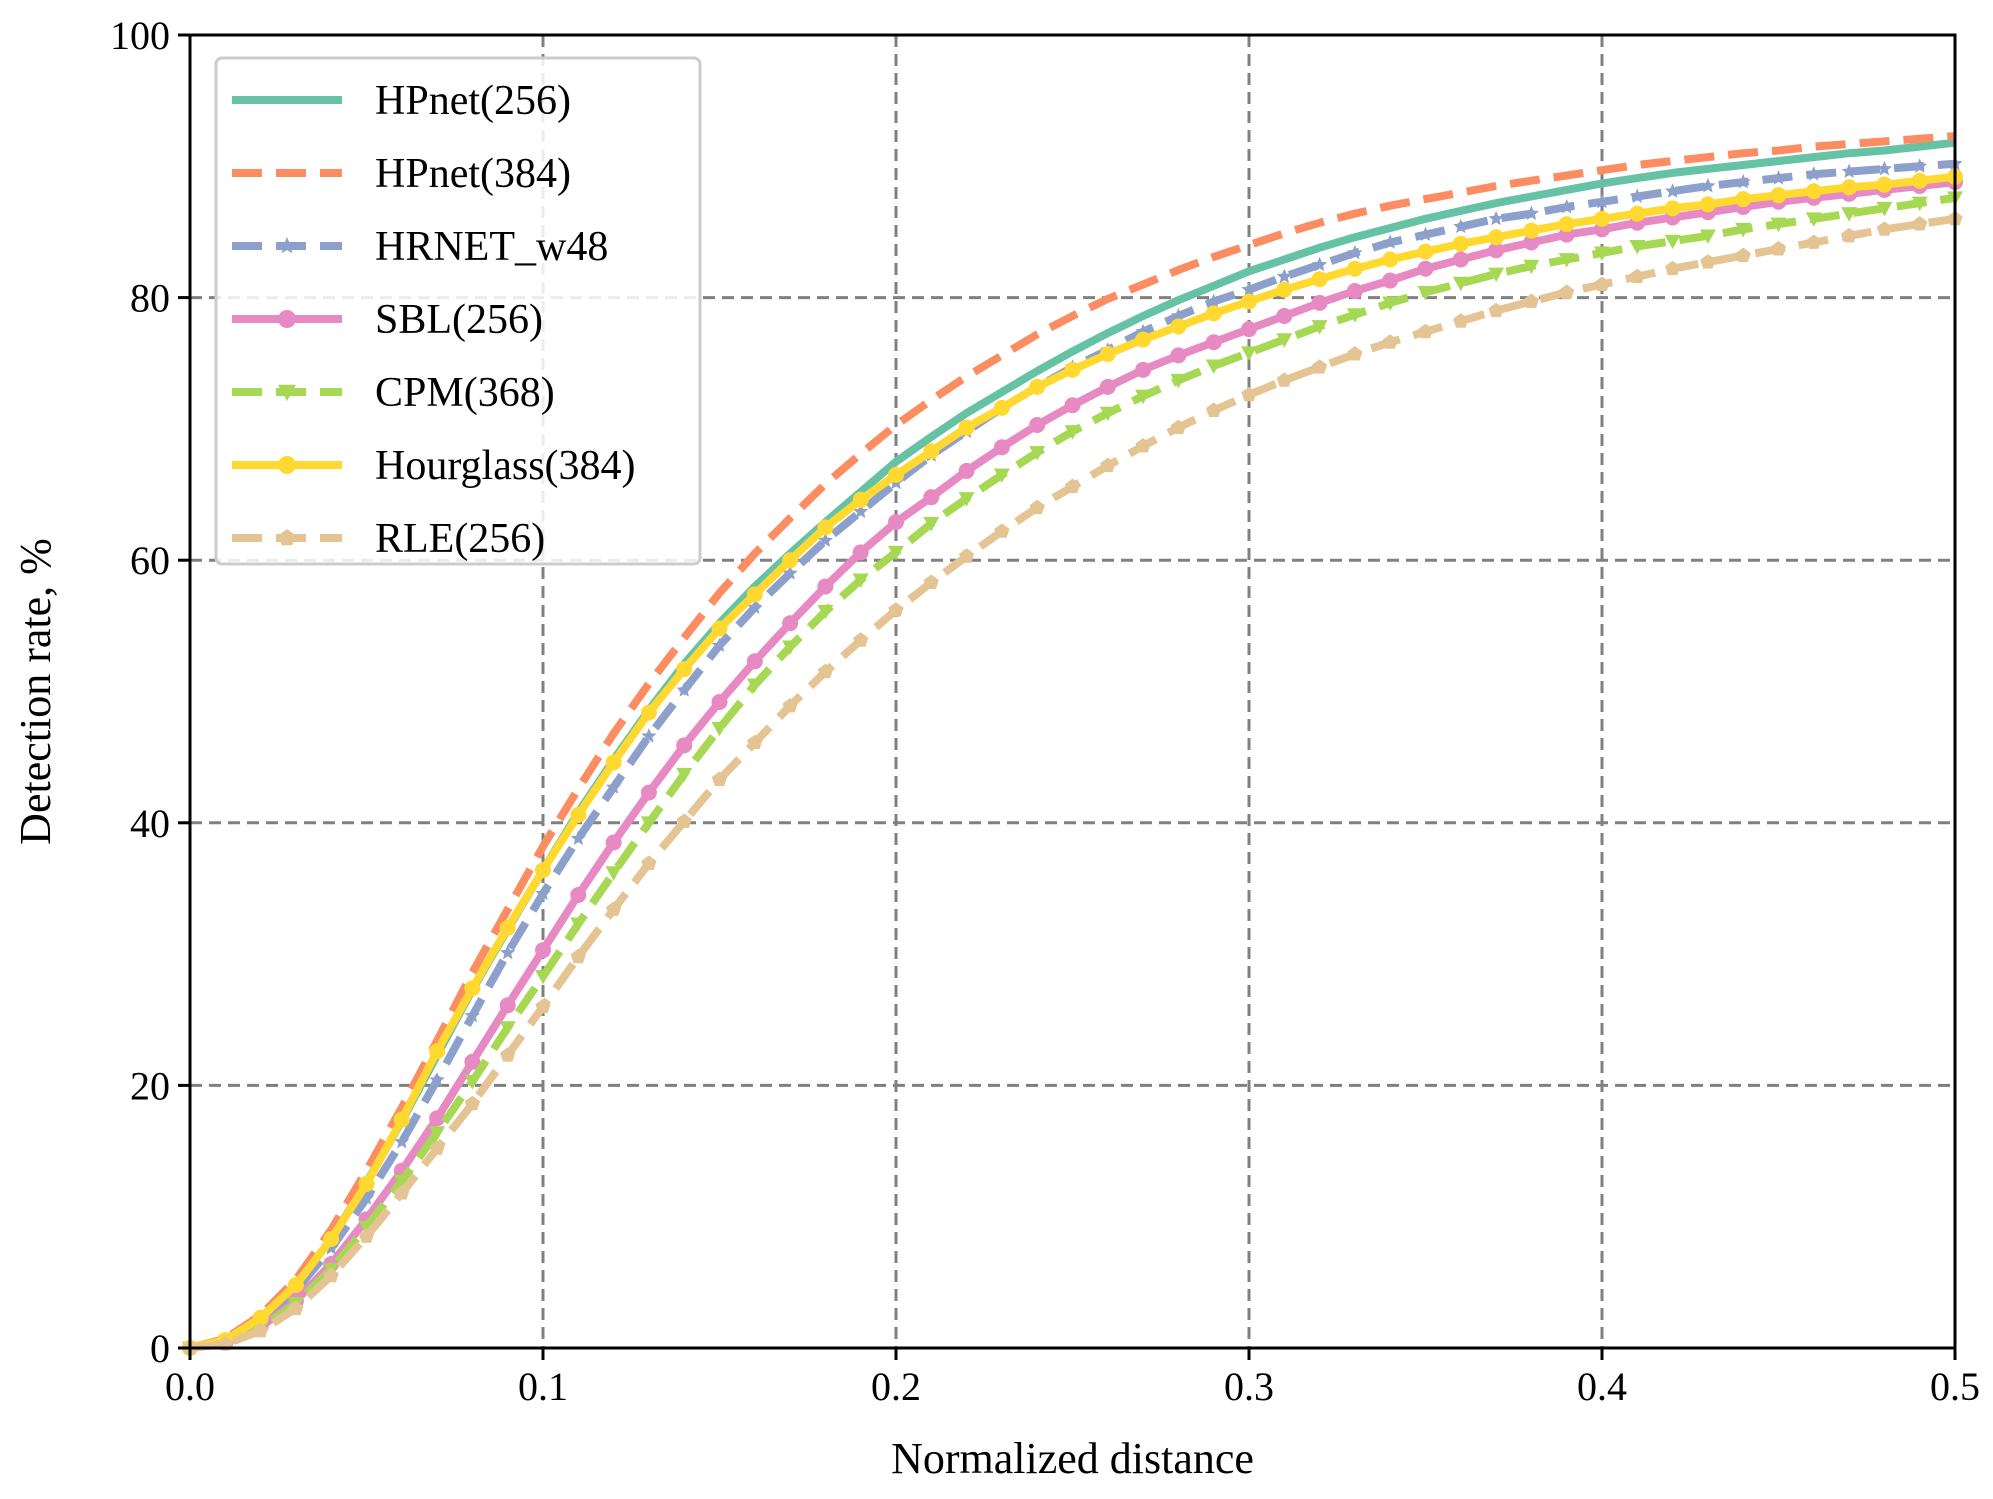 This screenshot has width=1993, height=1499. I want to click on x-tick-label: 0.3, so click(1249, 1386).